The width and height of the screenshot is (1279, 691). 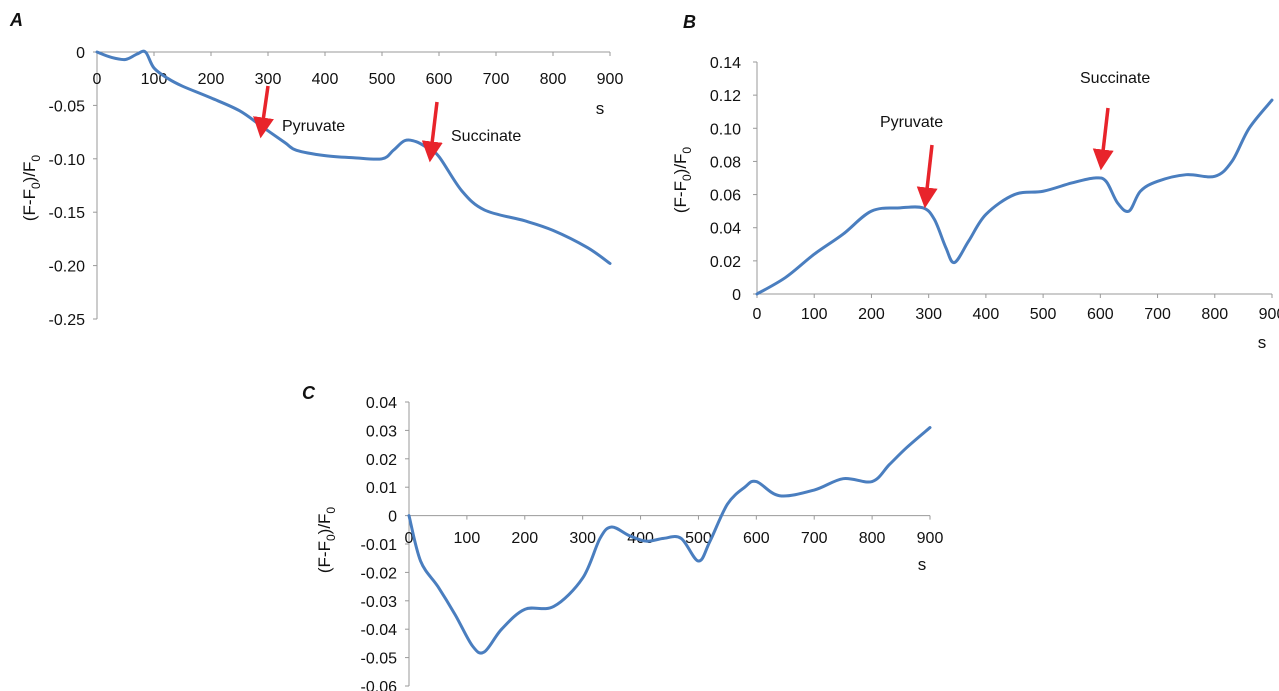 I want to click on y-tick-label: 0.06, so click(x=725, y=196).